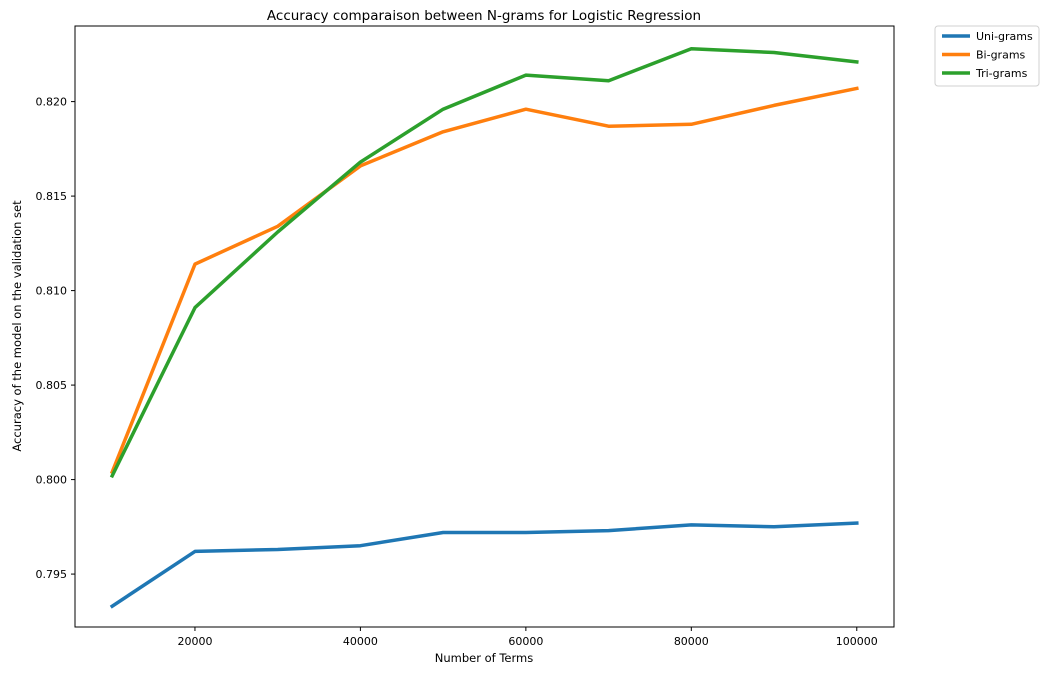 The image size is (1058, 674). Describe the element at coordinates (1001, 73) in the screenshot. I see `legend-label: Tri-grams` at that location.